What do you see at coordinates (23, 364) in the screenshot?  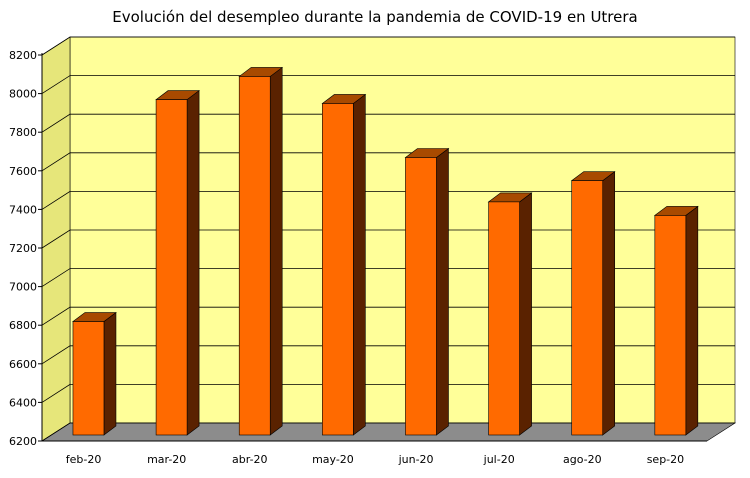 I see `y-tick-label: 6600` at bounding box center [23, 364].